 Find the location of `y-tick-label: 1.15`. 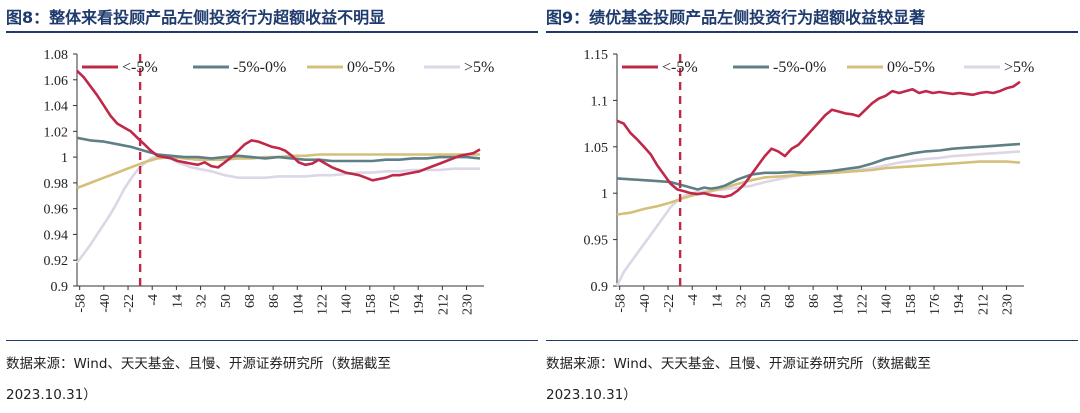

y-tick-label: 1.15 is located at coordinates (596, 55).